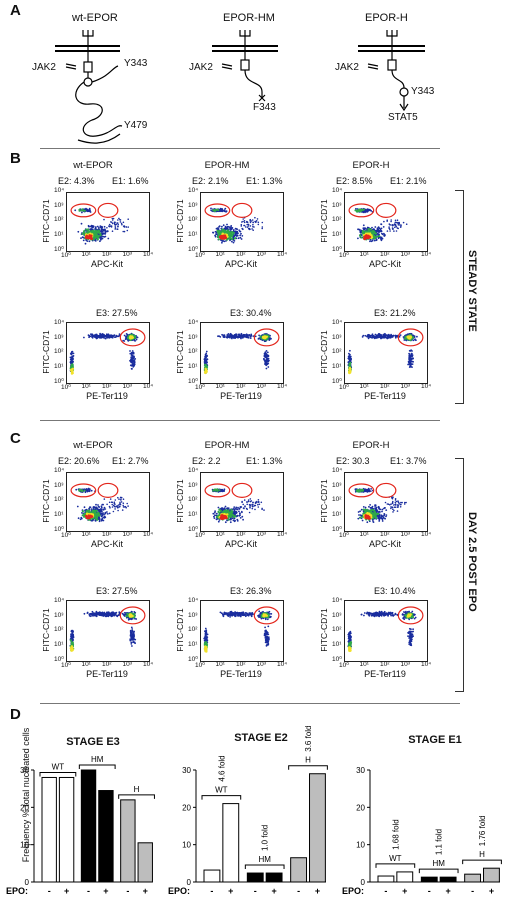  Describe the element at coordinates (240, 148) in the screenshot. I see `separator-a-b` at that location.